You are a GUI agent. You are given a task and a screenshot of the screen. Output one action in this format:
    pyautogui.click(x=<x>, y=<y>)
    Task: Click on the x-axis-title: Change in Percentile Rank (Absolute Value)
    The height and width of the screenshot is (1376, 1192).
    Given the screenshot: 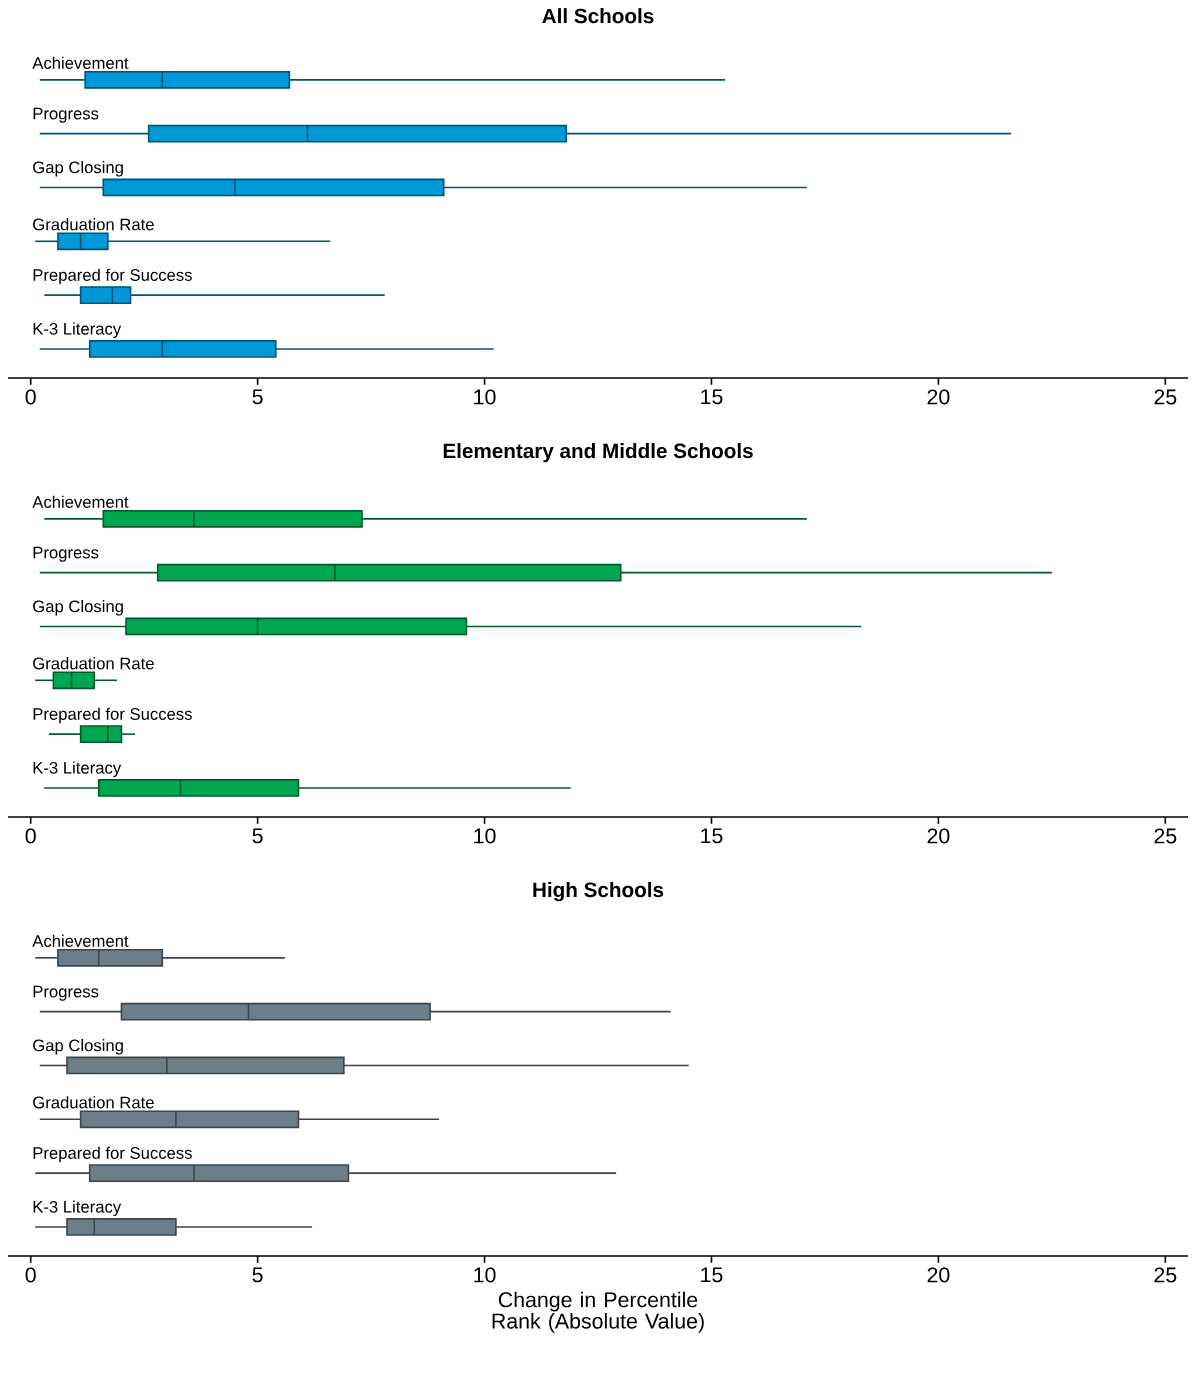 What is the action you would take?
    pyautogui.click(x=598, y=1312)
    